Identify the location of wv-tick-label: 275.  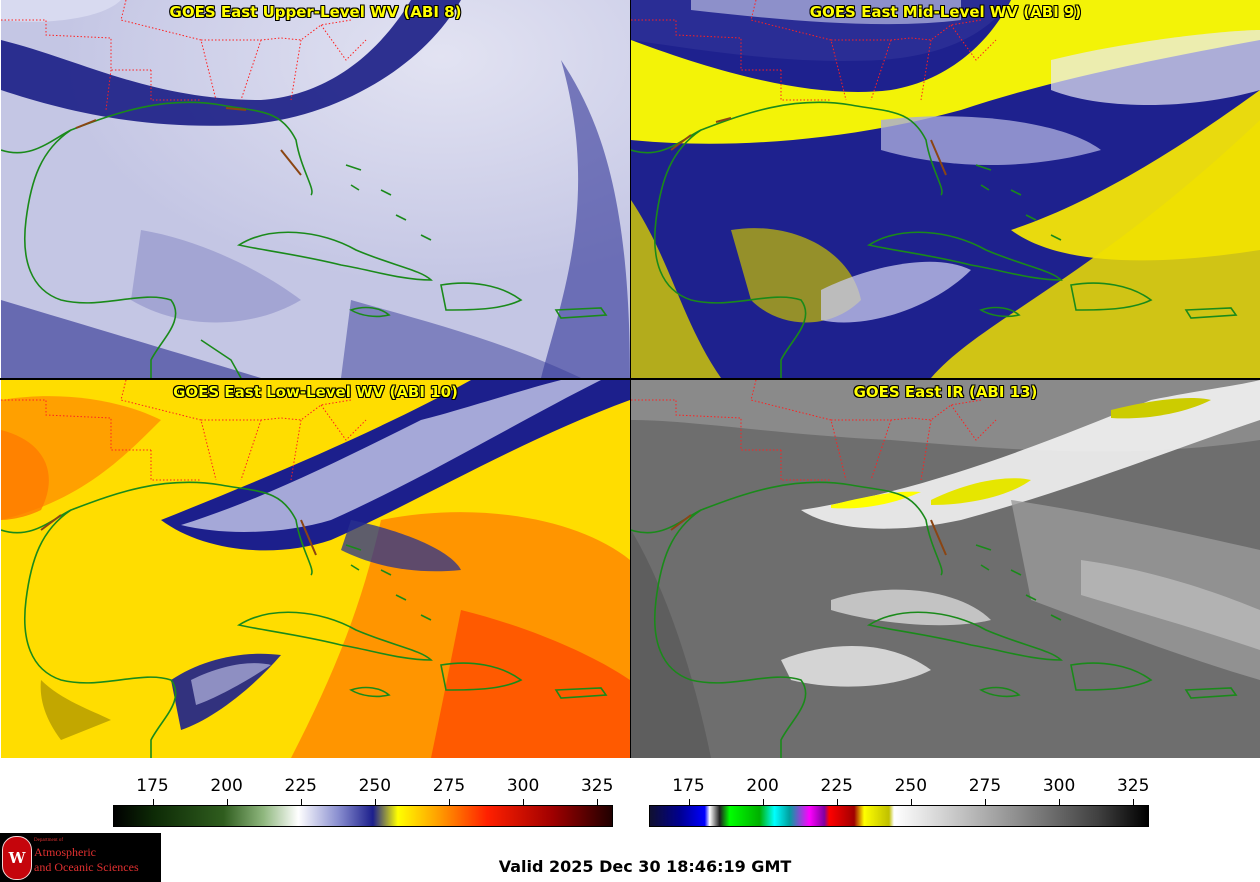
(449, 786).